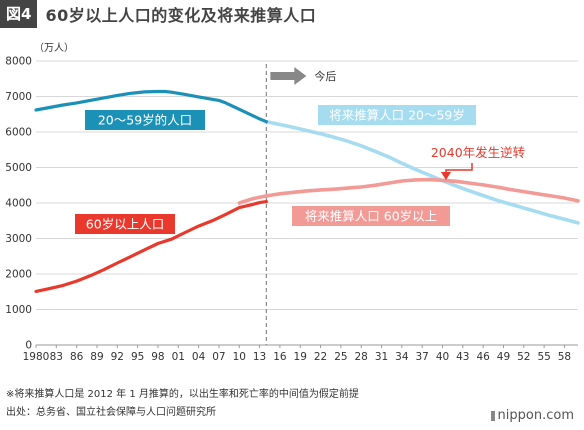 The height and width of the screenshot is (430, 584). Describe the element at coordinates (18, 97) in the screenshot. I see `y-tick-label: 7000` at that location.